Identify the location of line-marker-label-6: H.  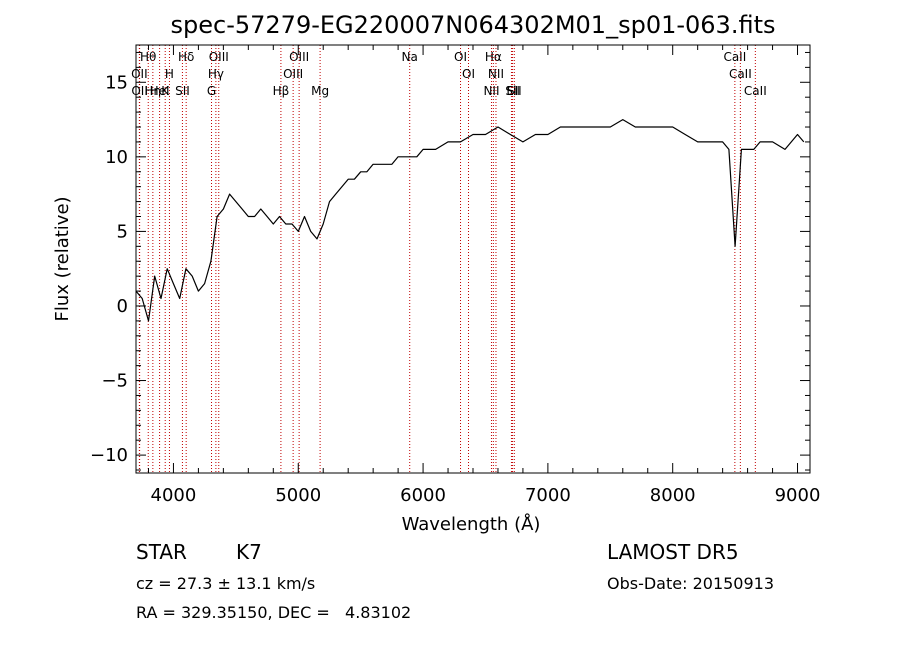
(169, 74).